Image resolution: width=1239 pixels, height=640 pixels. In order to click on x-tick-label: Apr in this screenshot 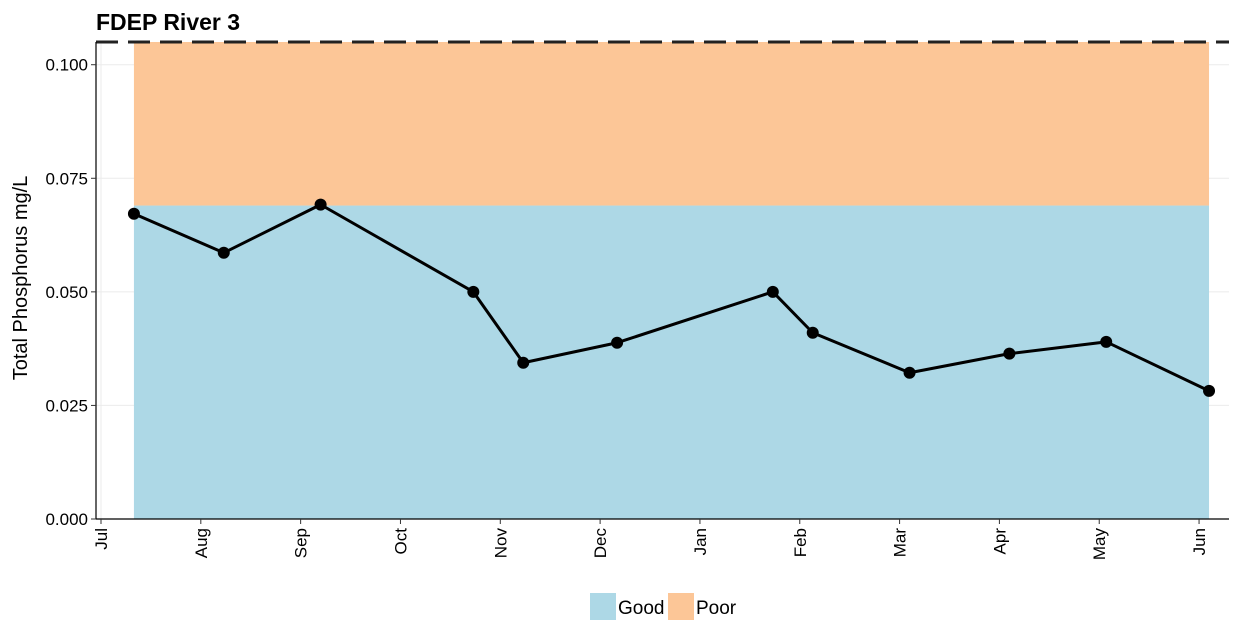, I will do `click(999, 541)`.